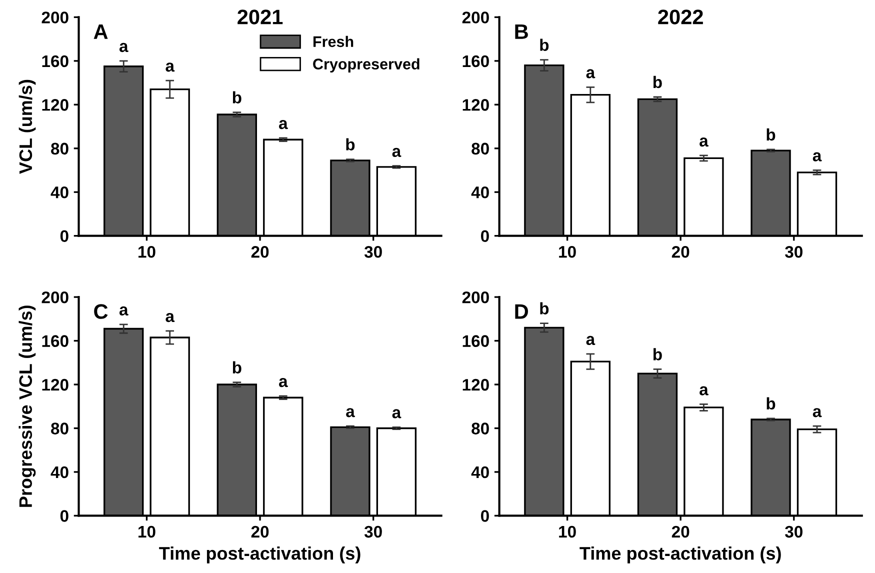 This screenshot has height=573, width=875. I want to click on chart-title: 2022, so click(680, 17).